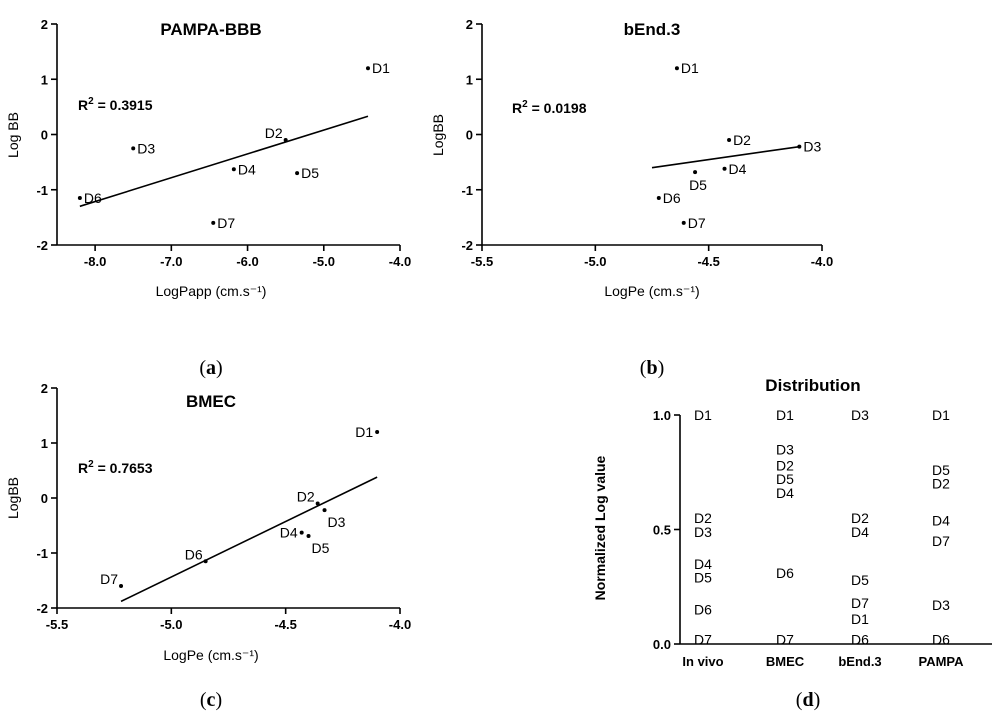 This screenshot has width=999, height=716. I want to click on x-tick-label: -6.0, so click(247, 261).